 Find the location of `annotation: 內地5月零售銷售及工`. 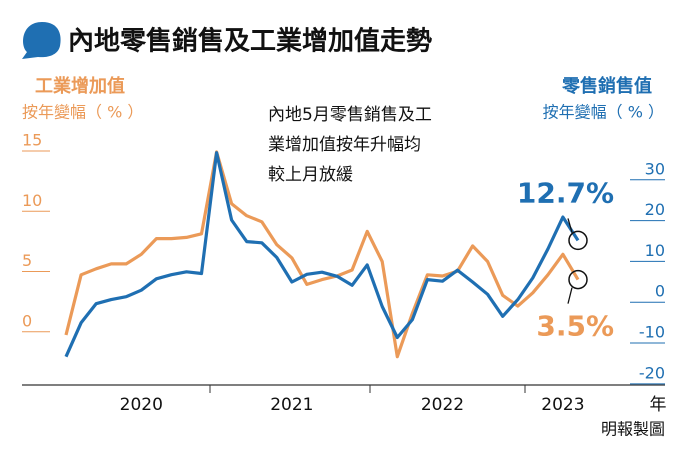

annotation: 內地5月零售銷售及工 is located at coordinates (350, 115).